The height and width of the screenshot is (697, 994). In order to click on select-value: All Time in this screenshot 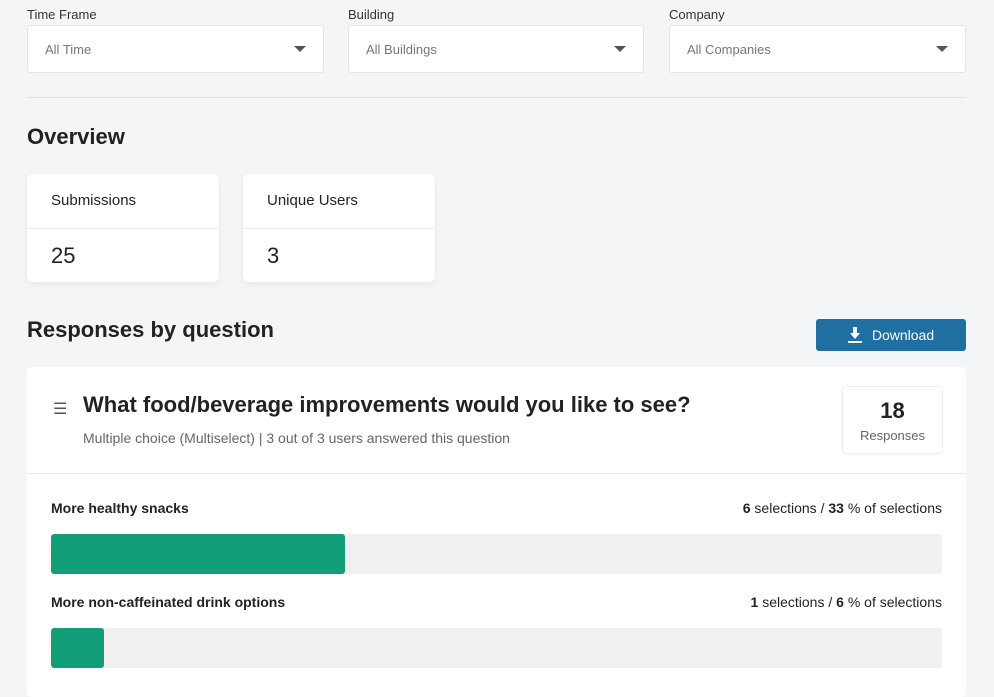, I will do `click(68, 49)`.